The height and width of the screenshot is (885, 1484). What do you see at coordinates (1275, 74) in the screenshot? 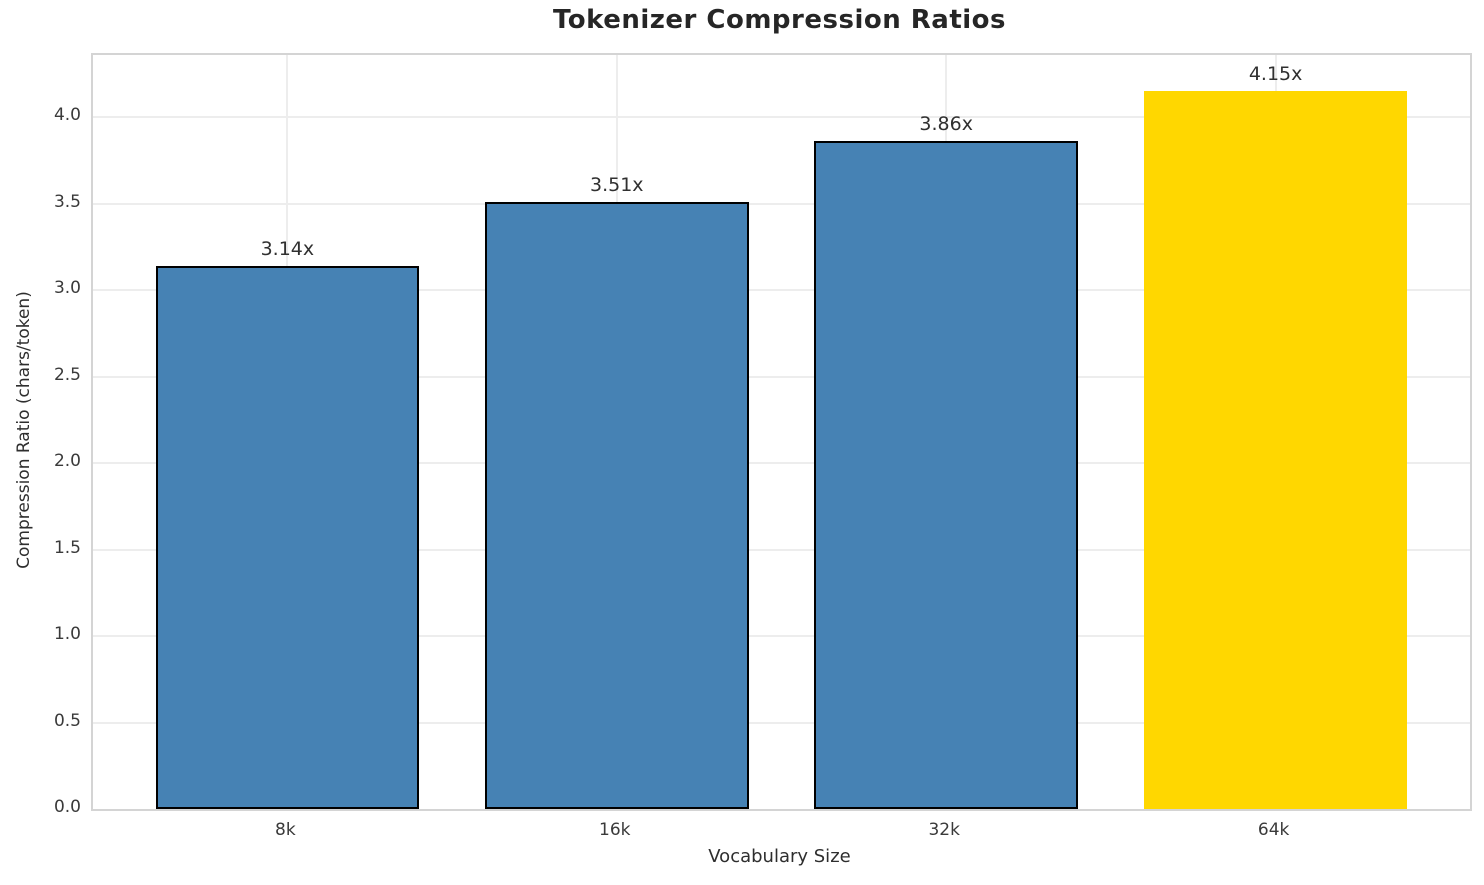
I see `bar-value-label: 4.15x` at bounding box center [1275, 74].